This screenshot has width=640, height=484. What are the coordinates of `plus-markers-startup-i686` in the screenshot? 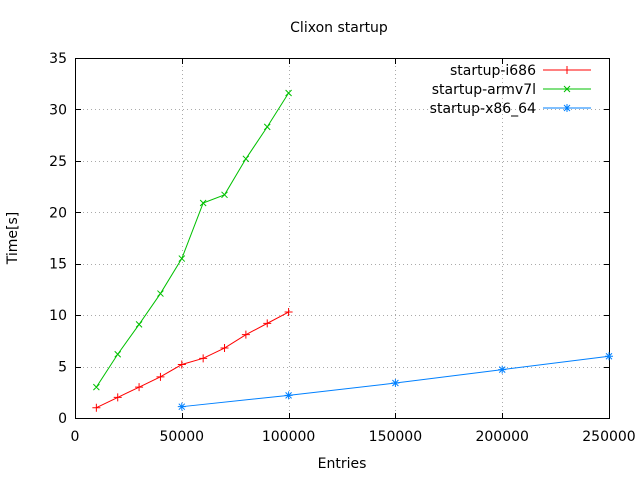 It's located at (192, 360).